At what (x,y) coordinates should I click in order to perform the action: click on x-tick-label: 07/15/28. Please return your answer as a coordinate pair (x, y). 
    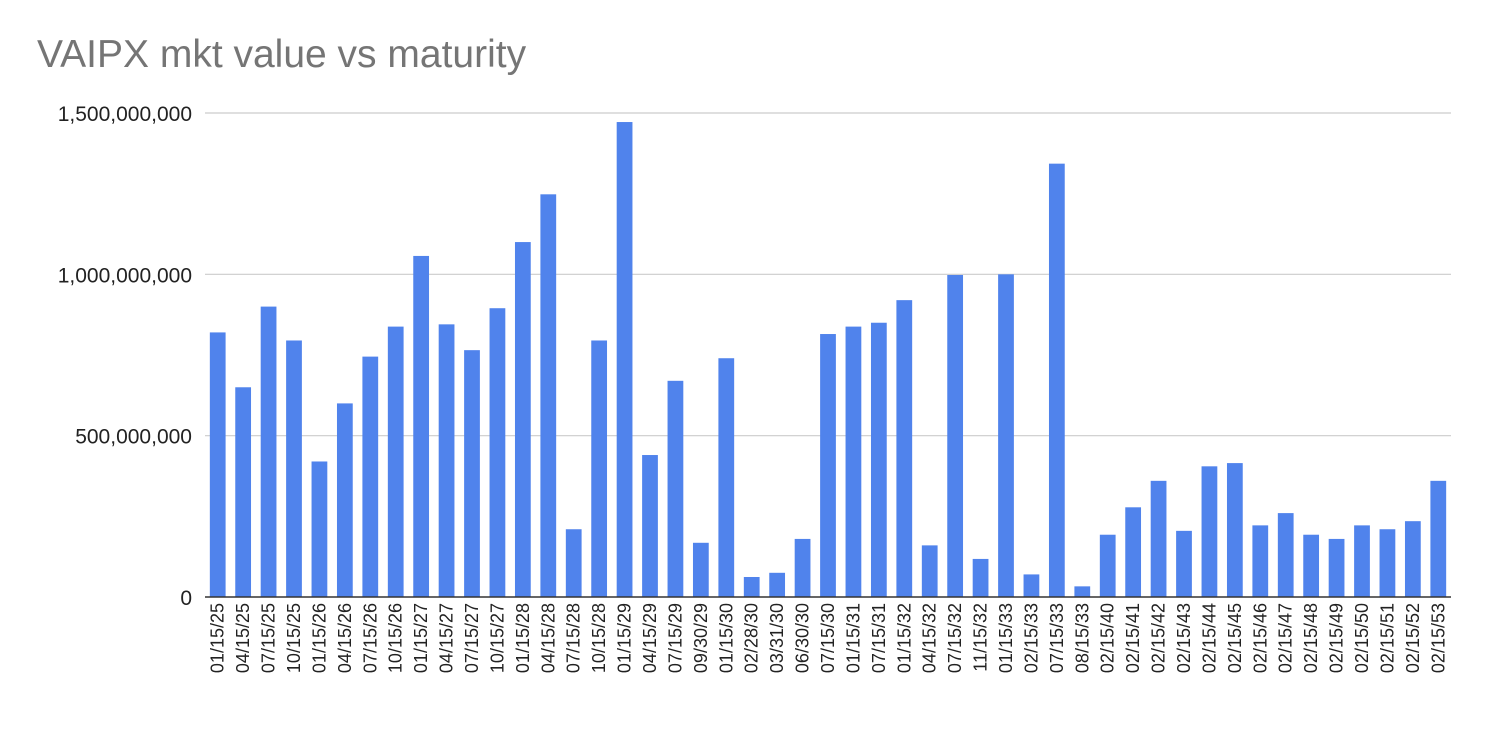
    Looking at the image, I should click on (574, 638).